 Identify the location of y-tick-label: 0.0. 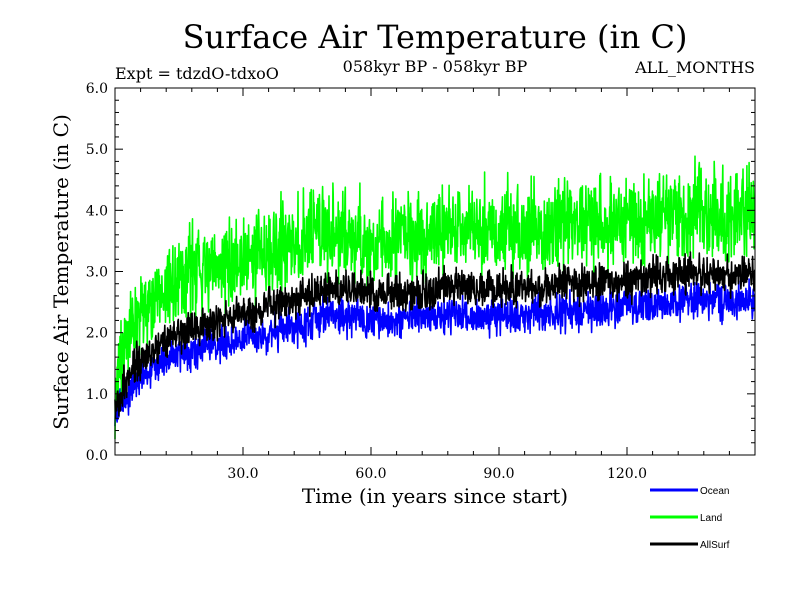
(97, 456).